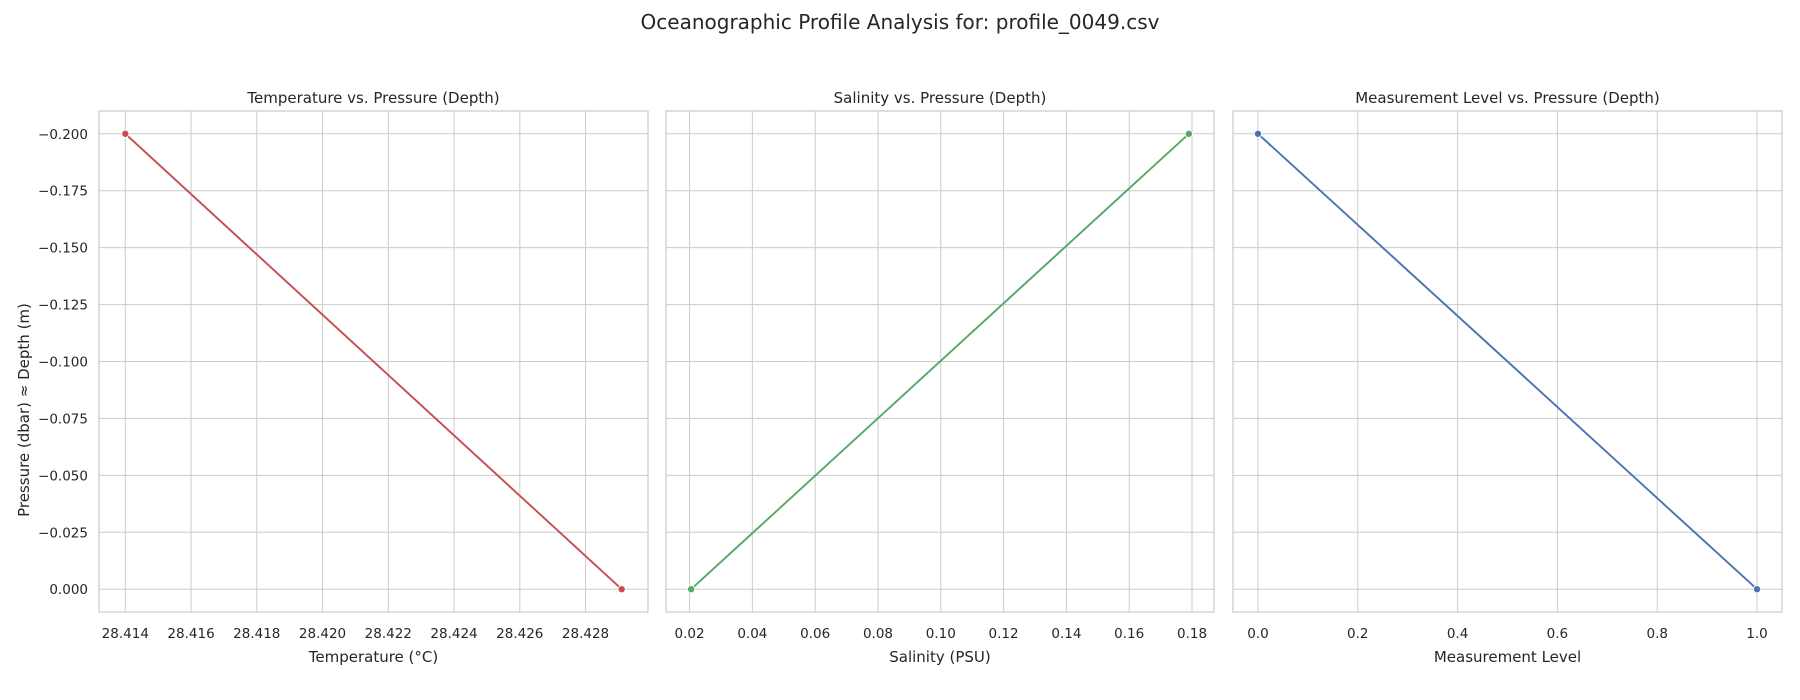 This screenshot has width=1800, height=700. I want to click on temperature-x-tick-label: 28.426, so click(519, 634).